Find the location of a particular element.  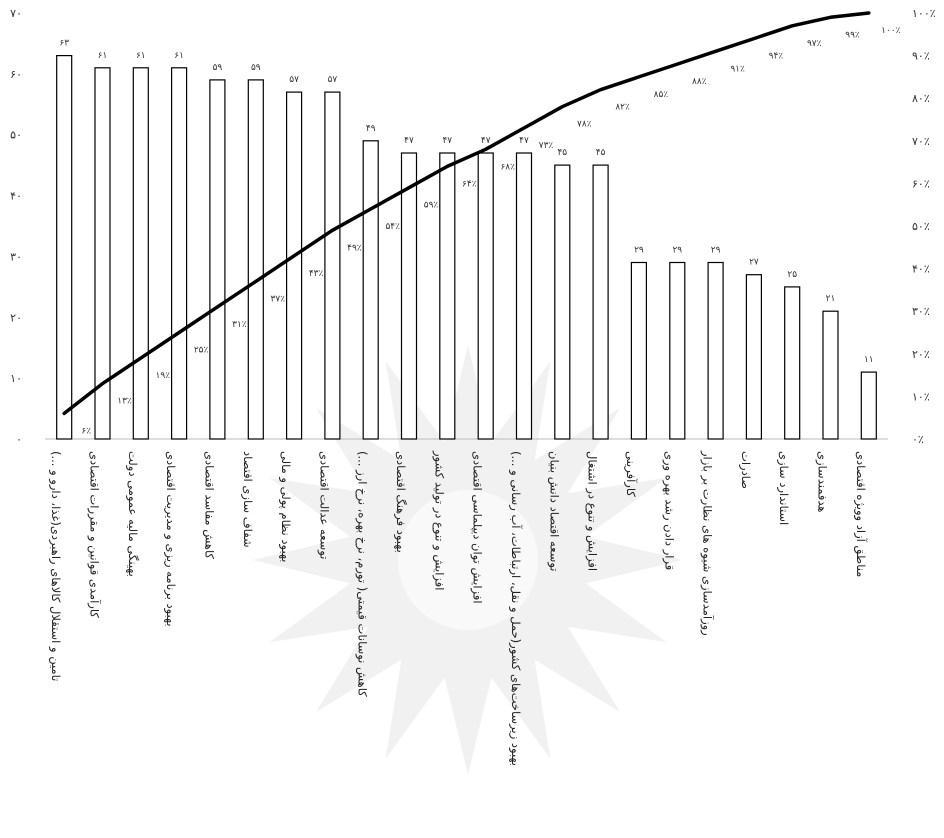

cumulative-percent-label: ۳۷٪ is located at coordinates (278, 299).